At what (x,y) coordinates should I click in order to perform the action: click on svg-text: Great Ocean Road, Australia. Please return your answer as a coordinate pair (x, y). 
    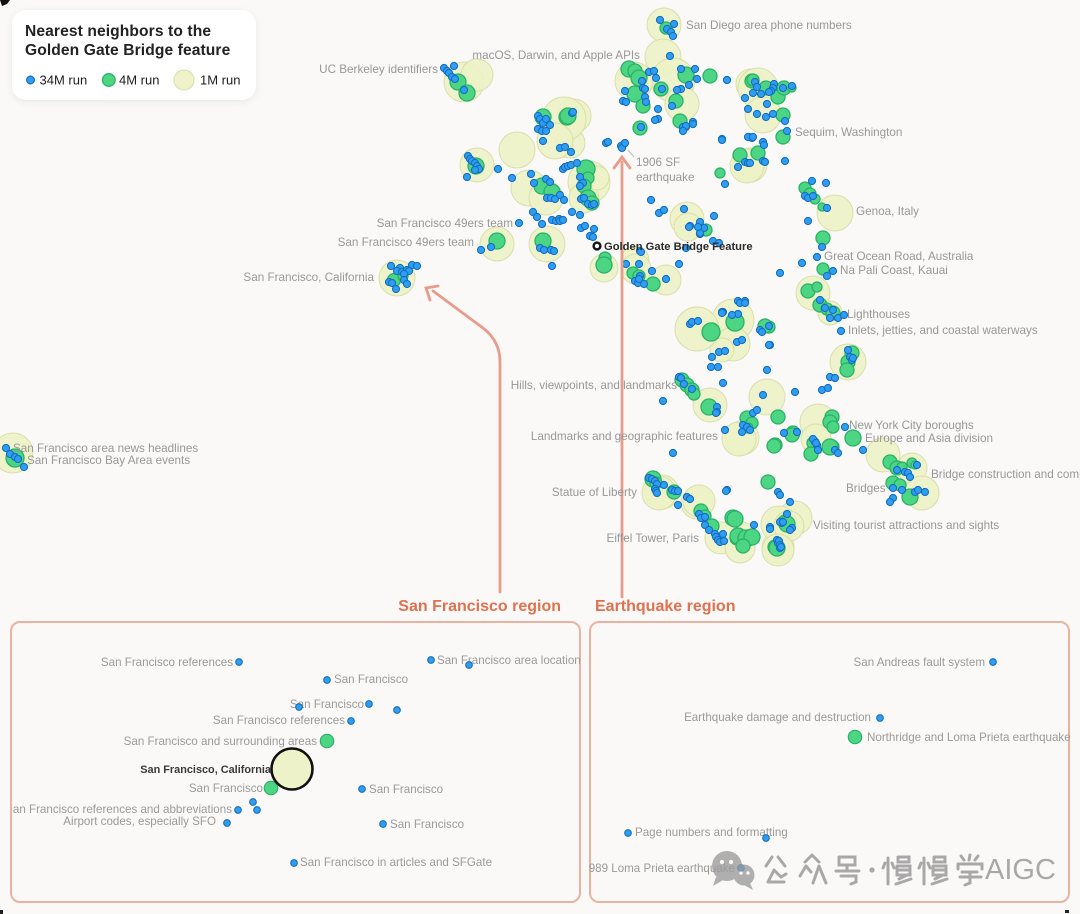
    Looking at the image, I should click on (899, 256).